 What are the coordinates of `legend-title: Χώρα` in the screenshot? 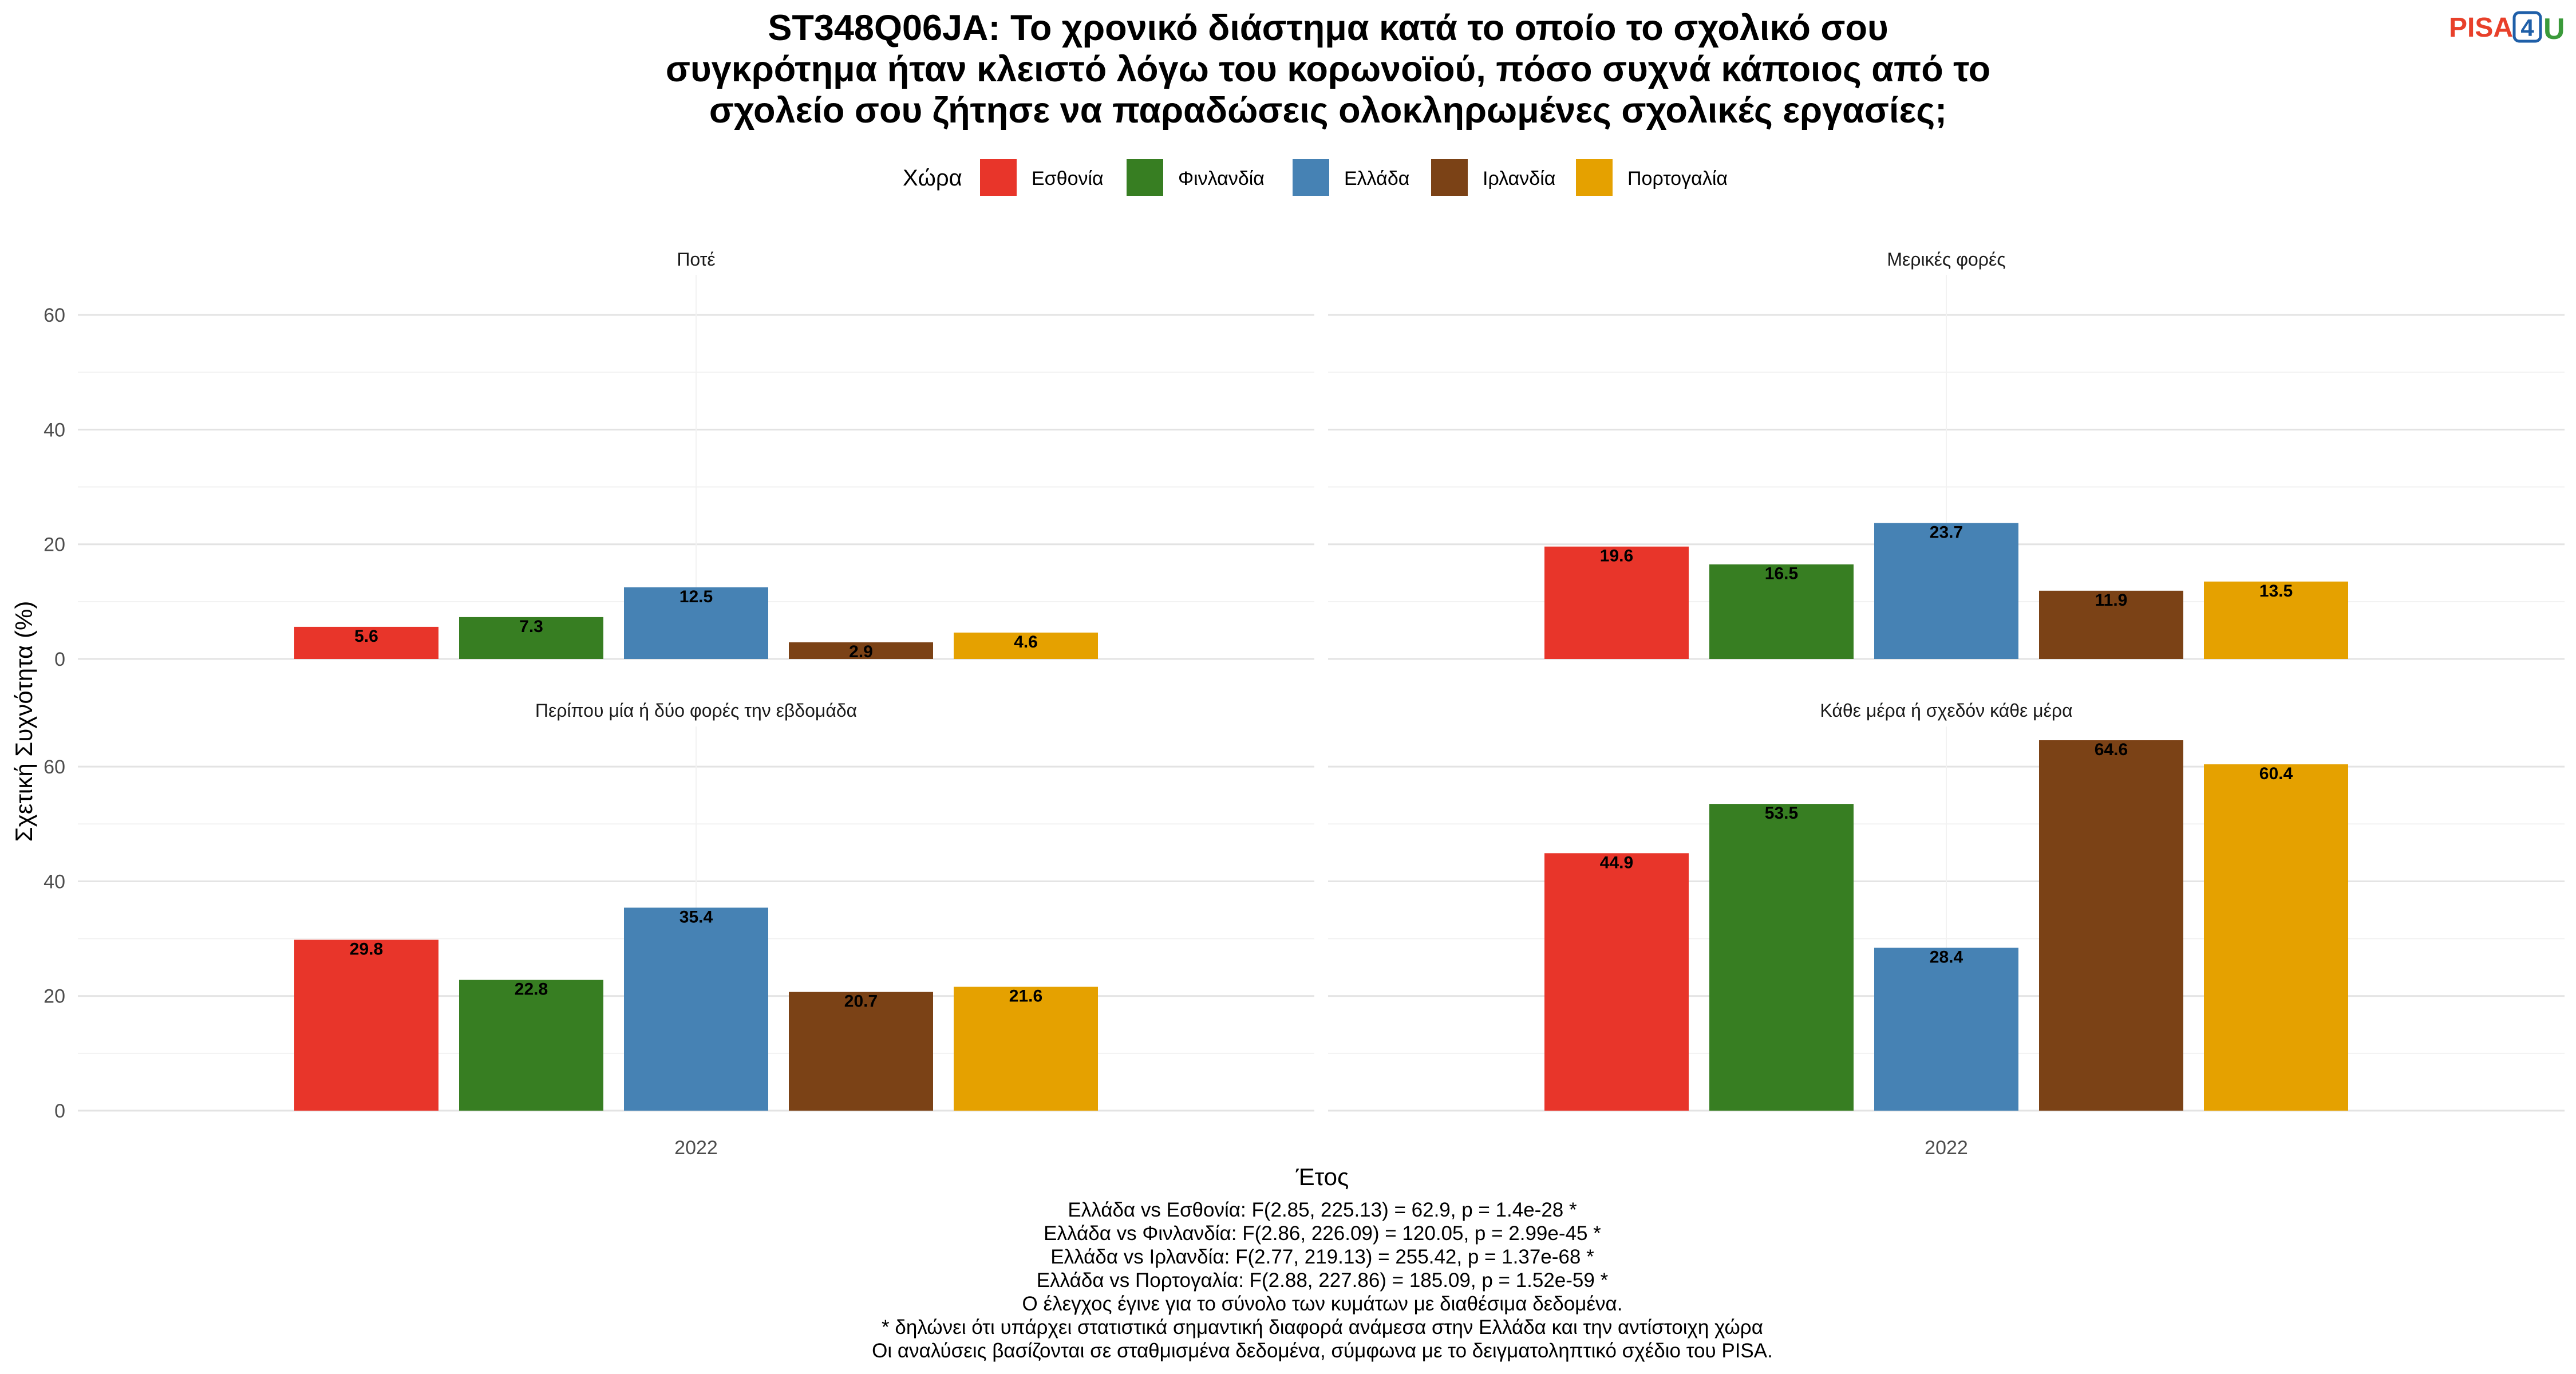 It's located at (932, 178).